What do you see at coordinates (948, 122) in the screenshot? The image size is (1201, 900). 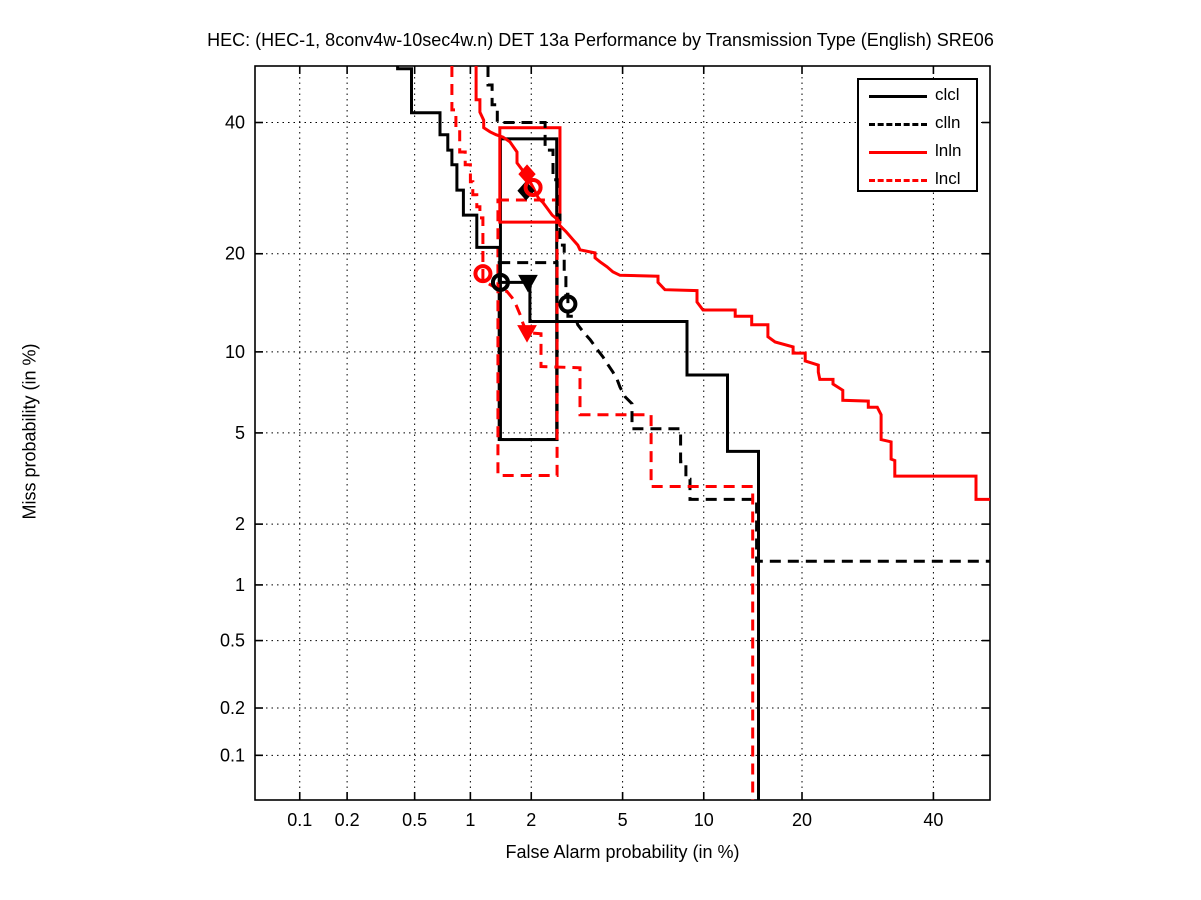 I see `legend-label-clln: clln` at bounding box center [948, 122].